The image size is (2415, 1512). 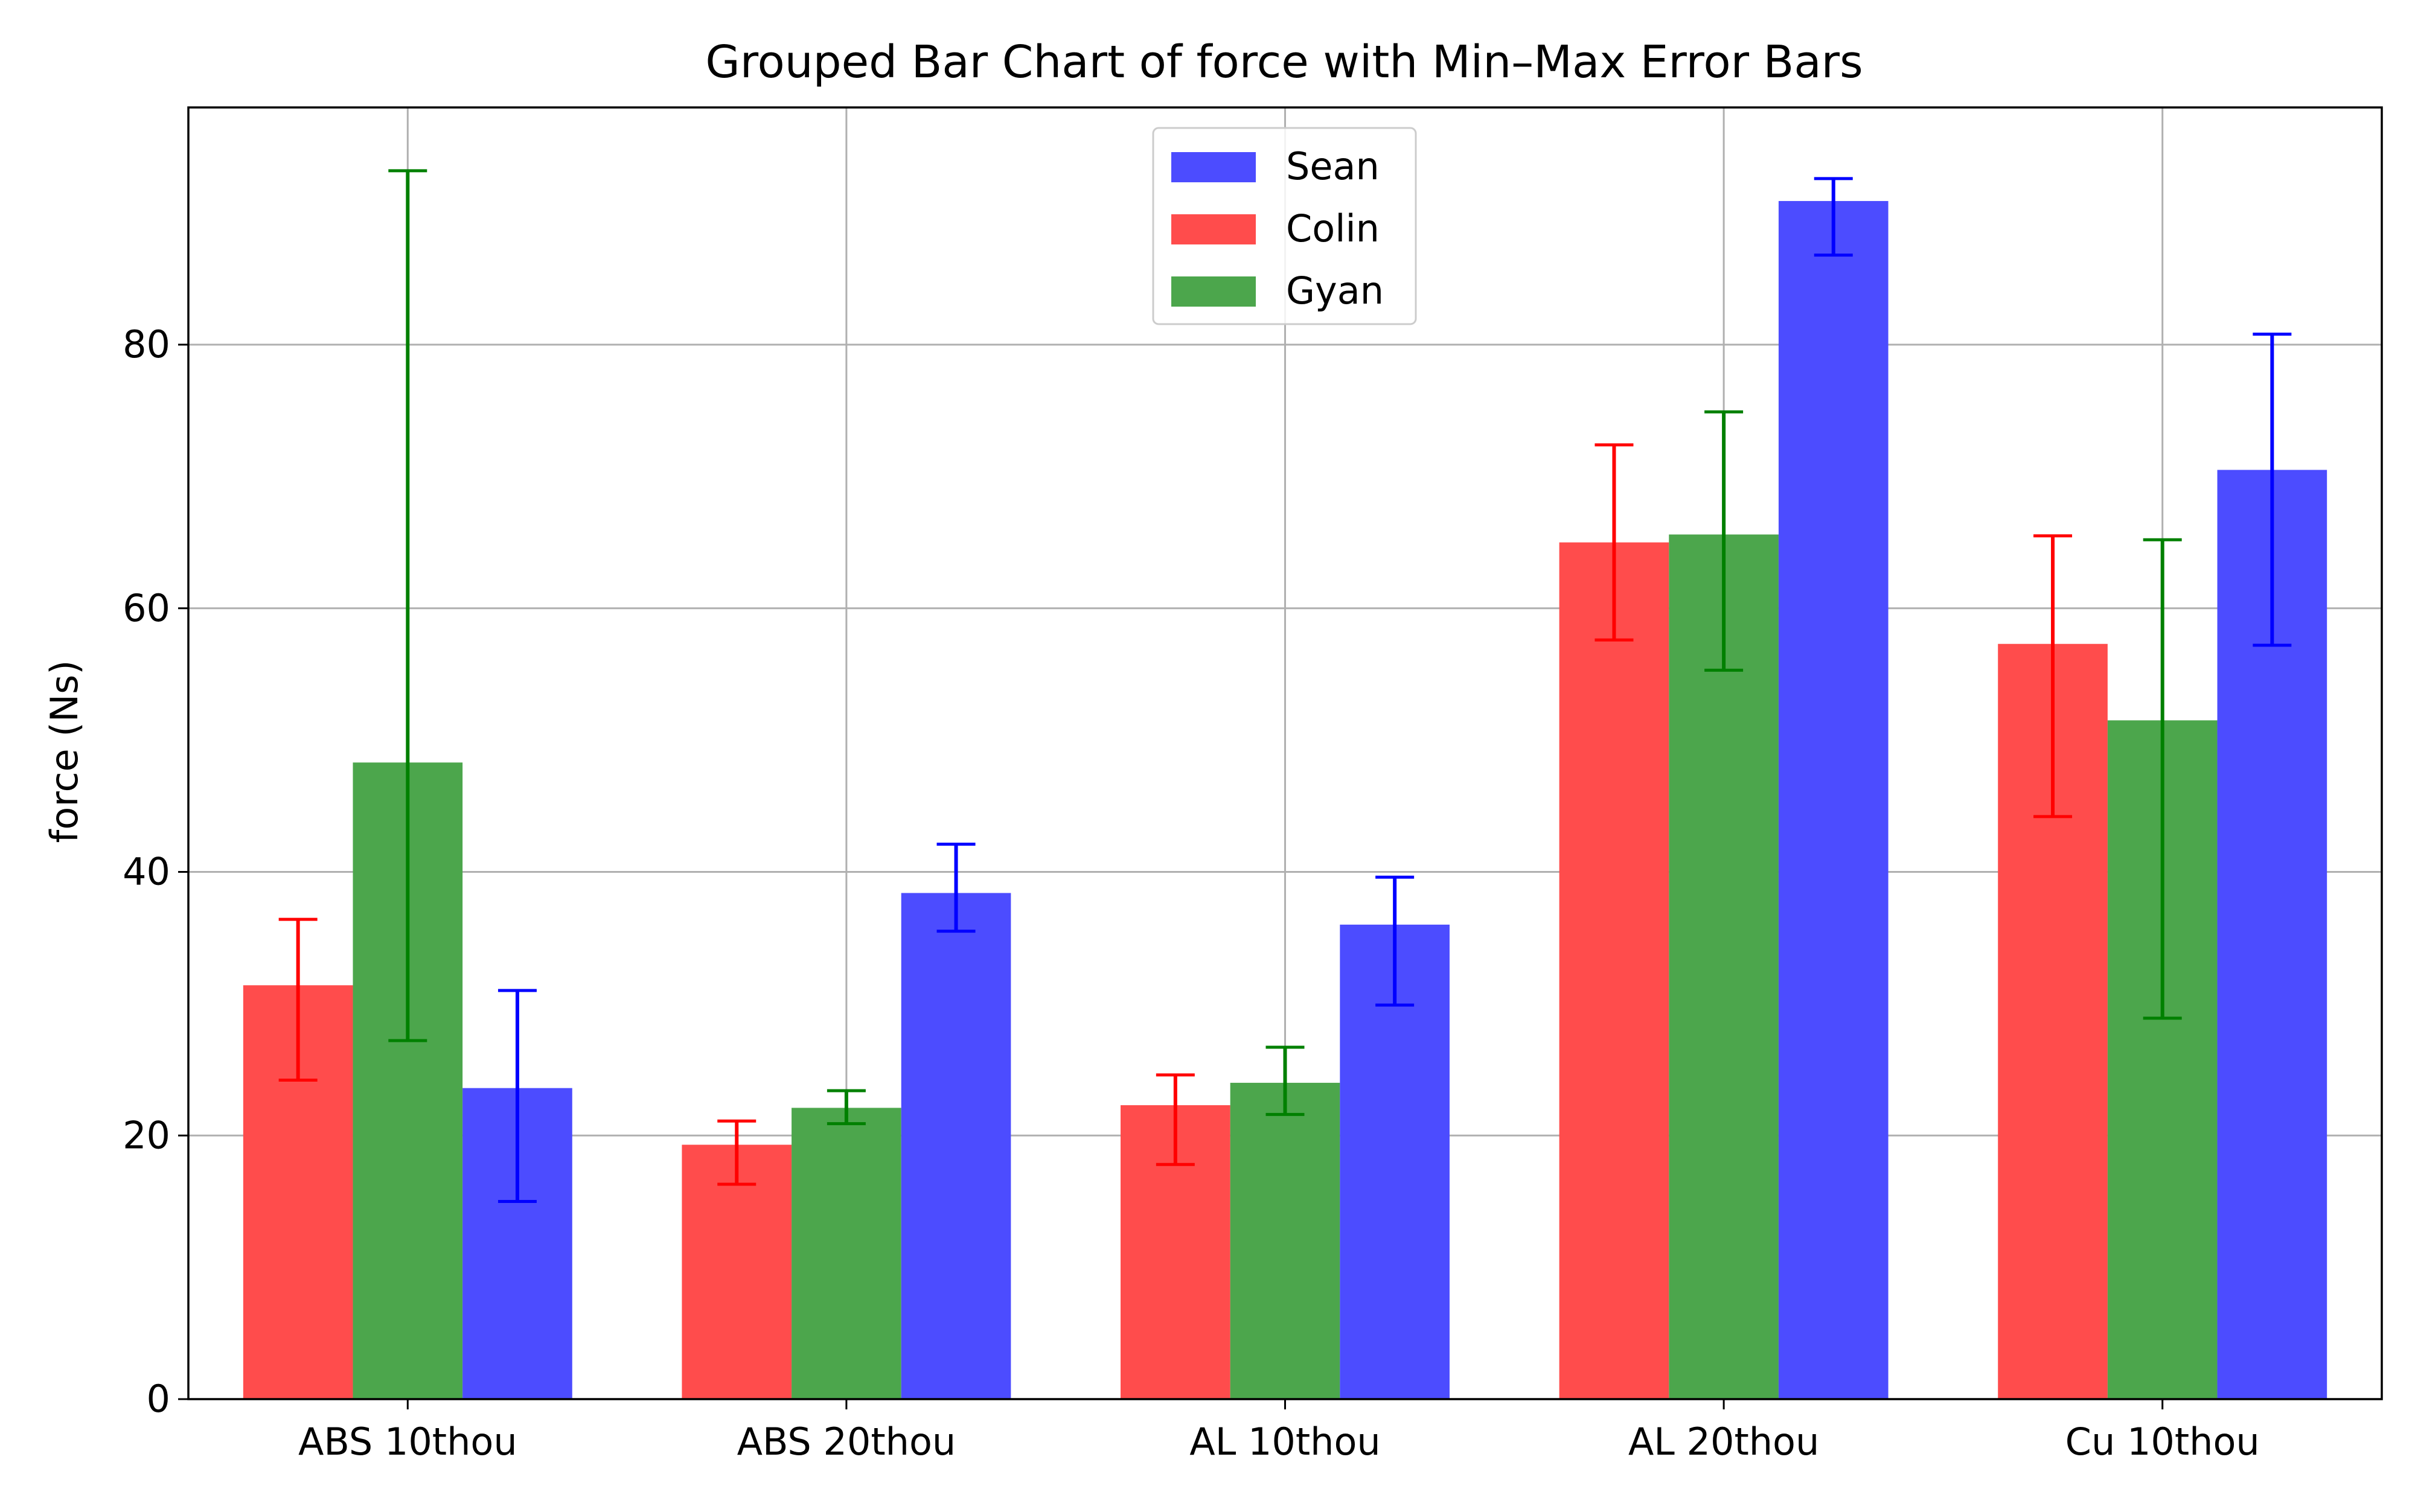 I want to click on x-tick-label: ABS 10thou, so click(x=408, y=1442).